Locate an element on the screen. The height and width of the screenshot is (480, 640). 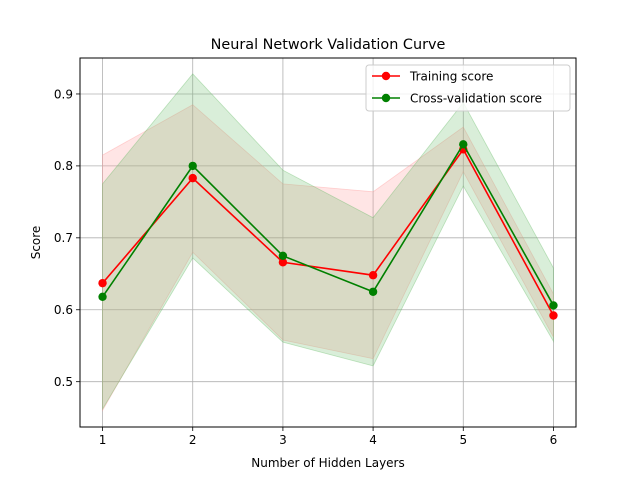
x-tick-label: 2 is located at coordinates (193, 440).